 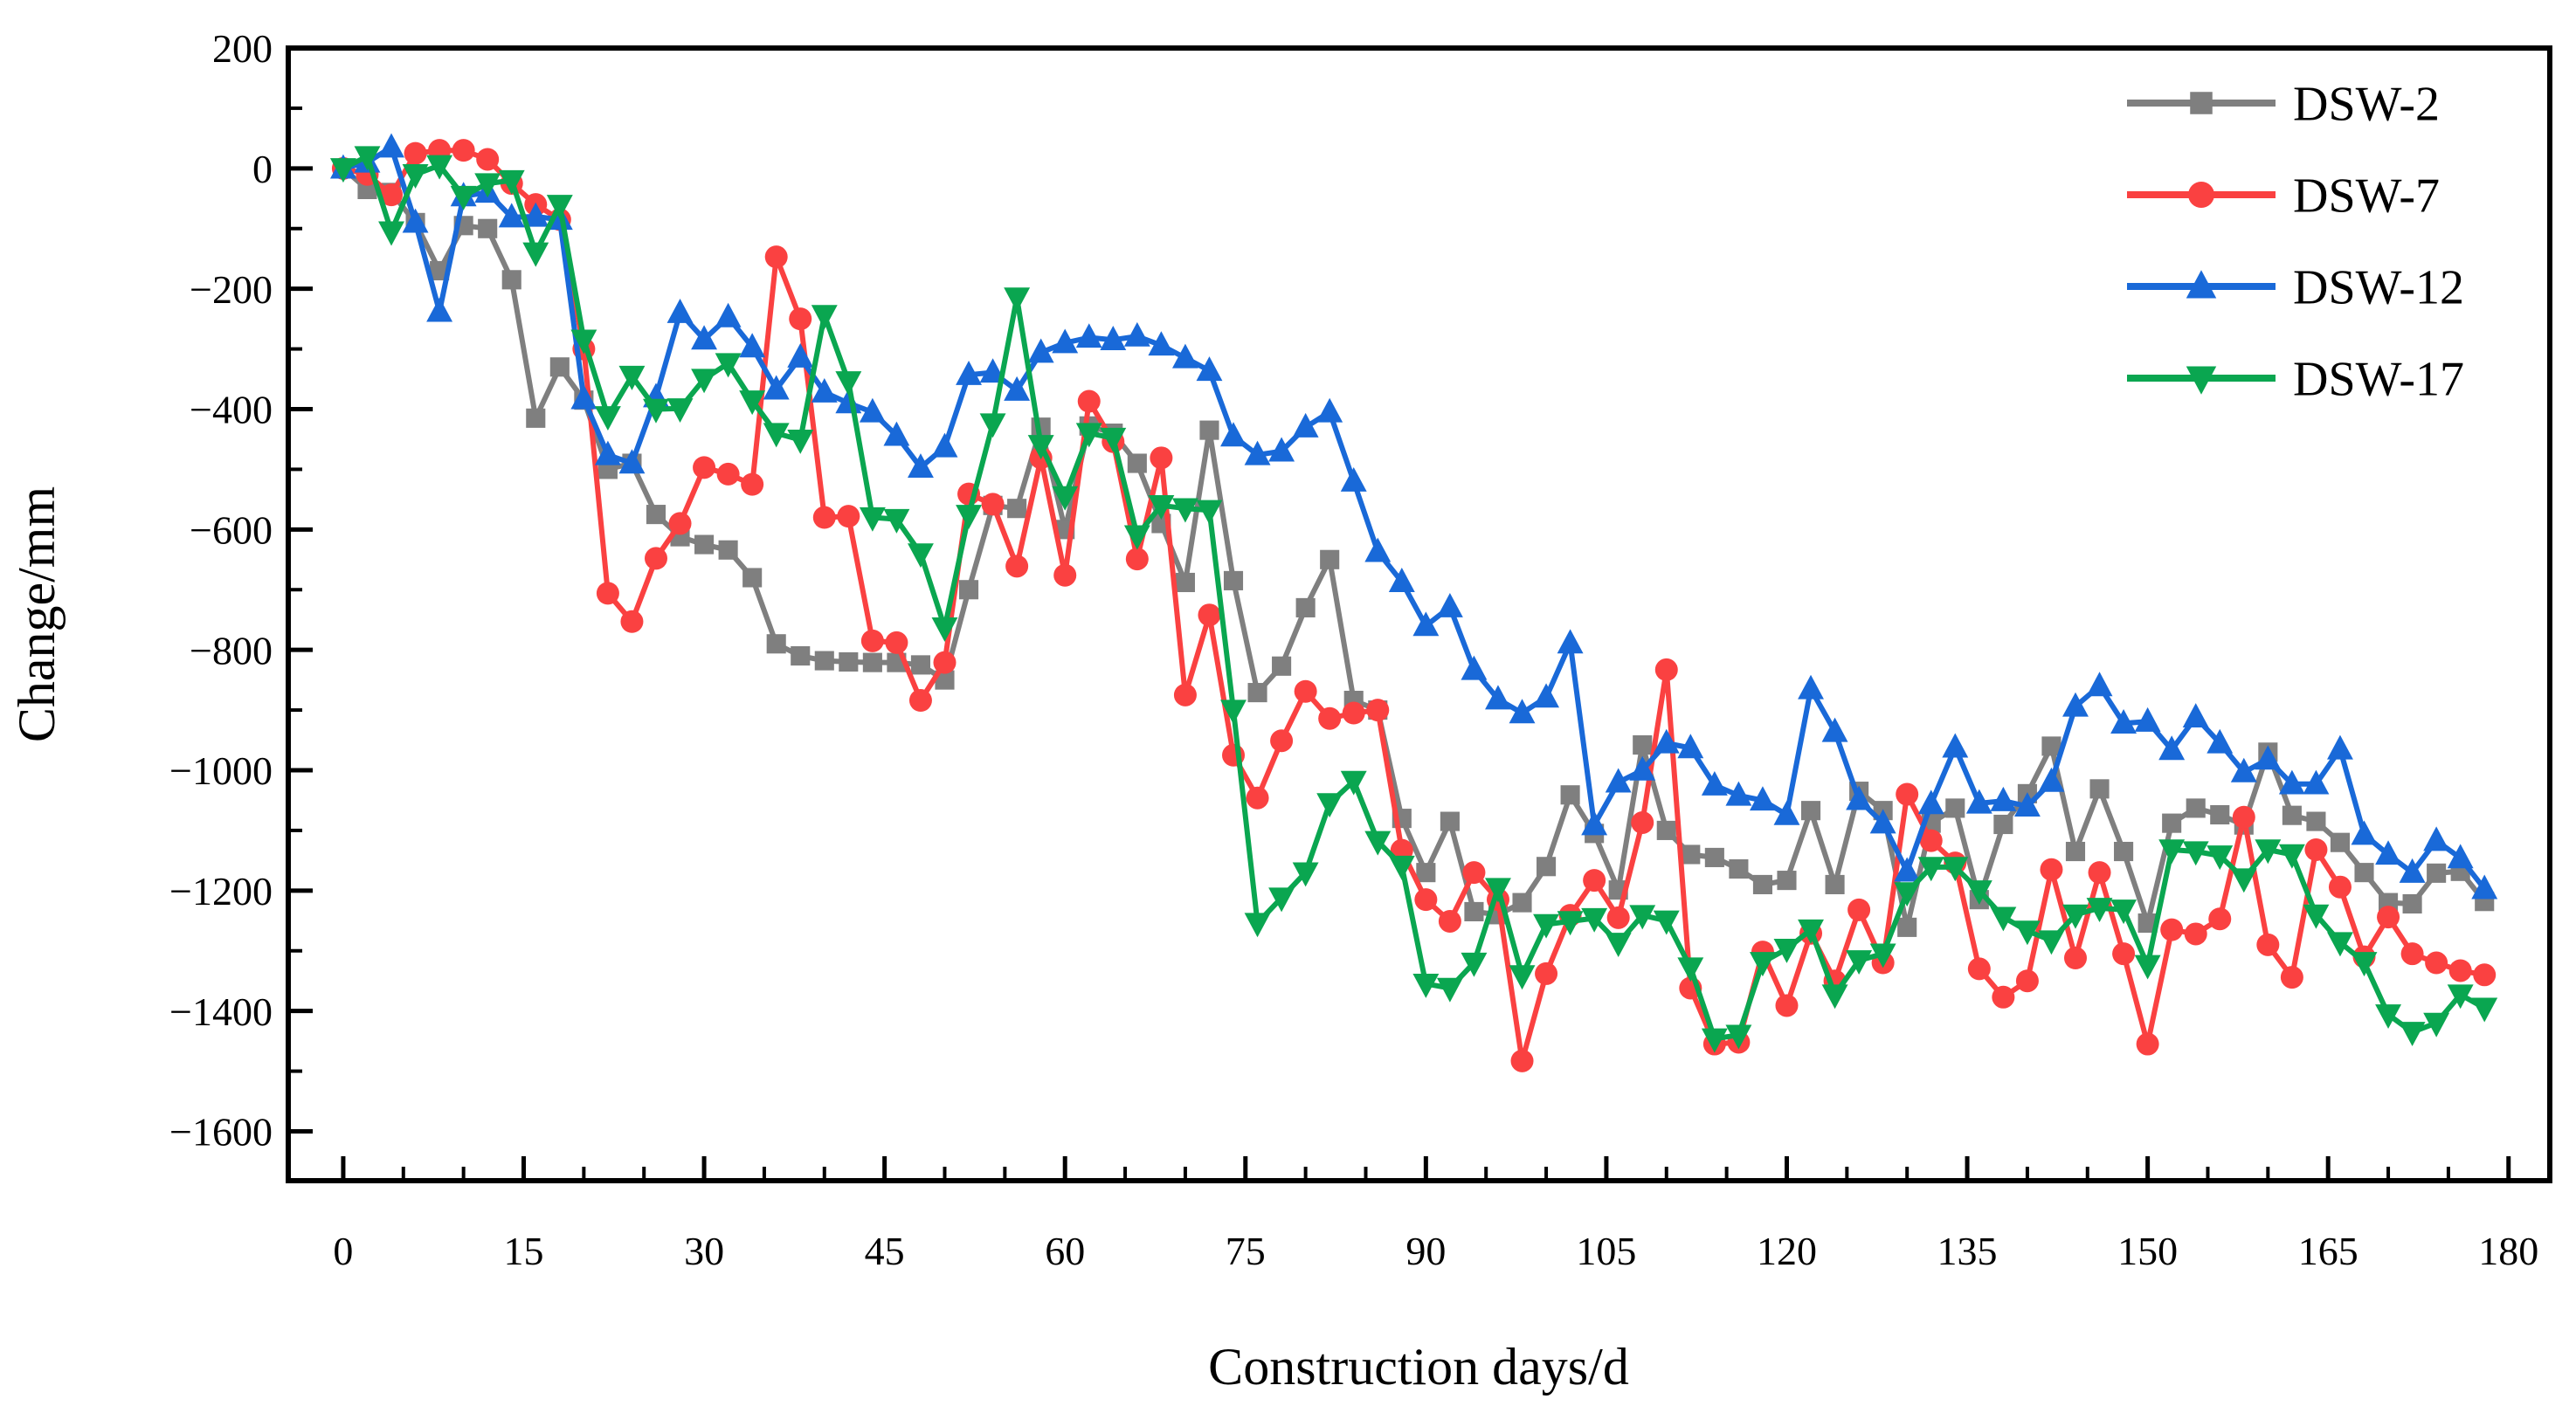 I want to click on legend-label: DSW-17, so click(x=2378, y=380).